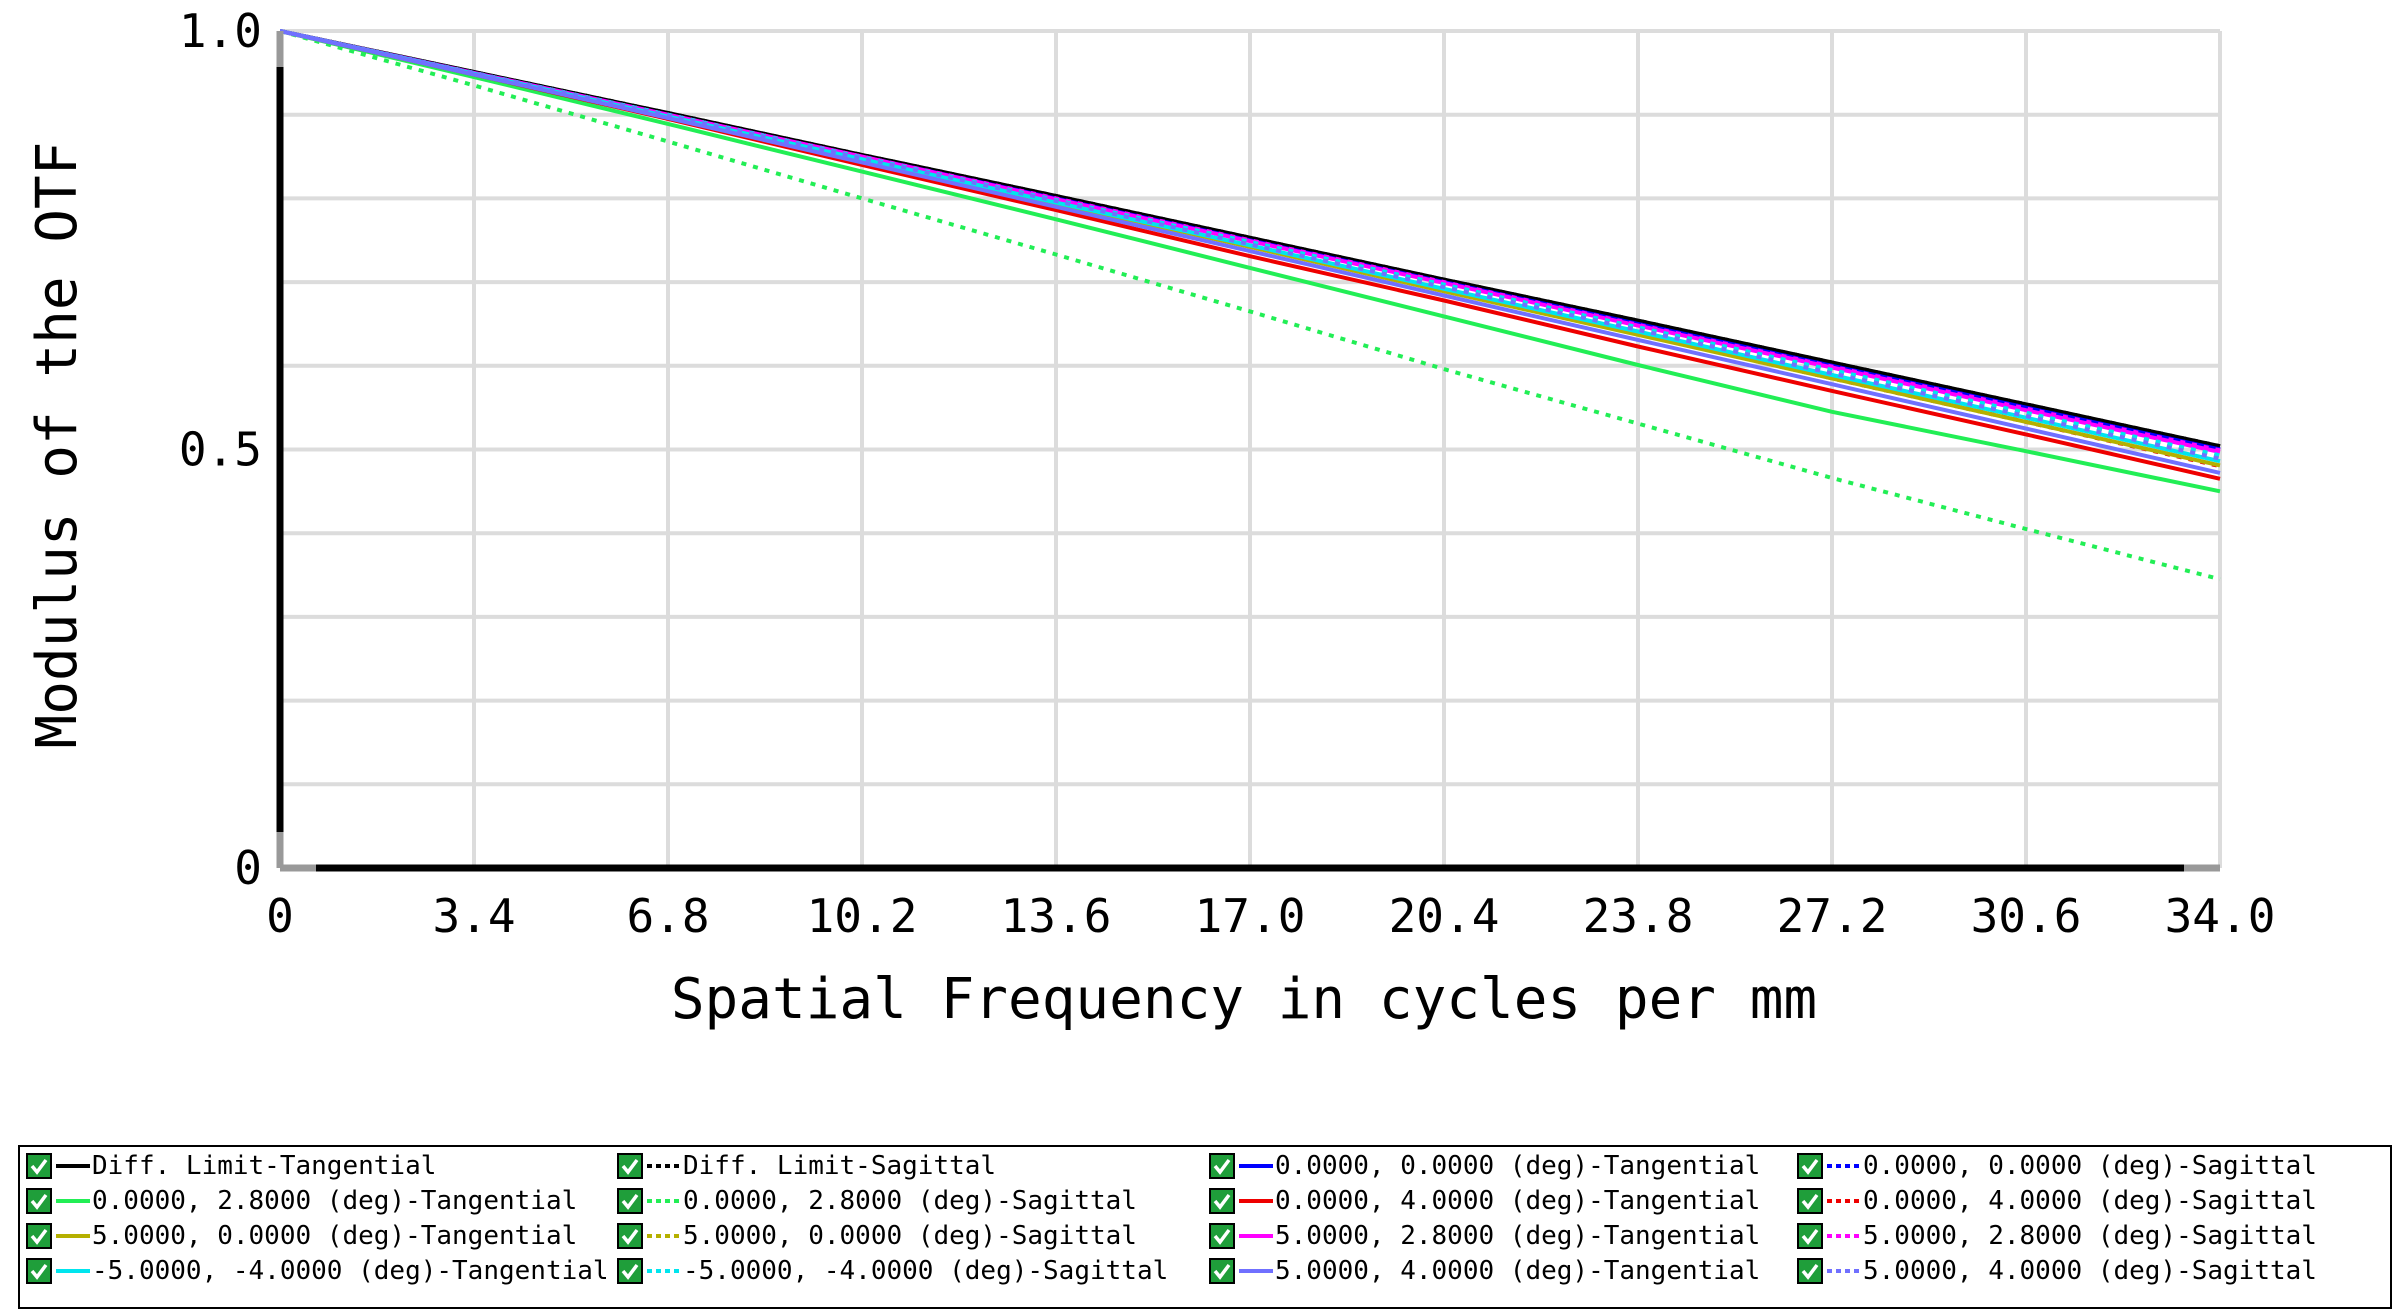 Image resolution: width=2401 pixels, height=1315 pixels. What do you see at coordinates (248, 868) in the screenshot?
I see `y-tick-label: 0` at bounding box center [248, 868].